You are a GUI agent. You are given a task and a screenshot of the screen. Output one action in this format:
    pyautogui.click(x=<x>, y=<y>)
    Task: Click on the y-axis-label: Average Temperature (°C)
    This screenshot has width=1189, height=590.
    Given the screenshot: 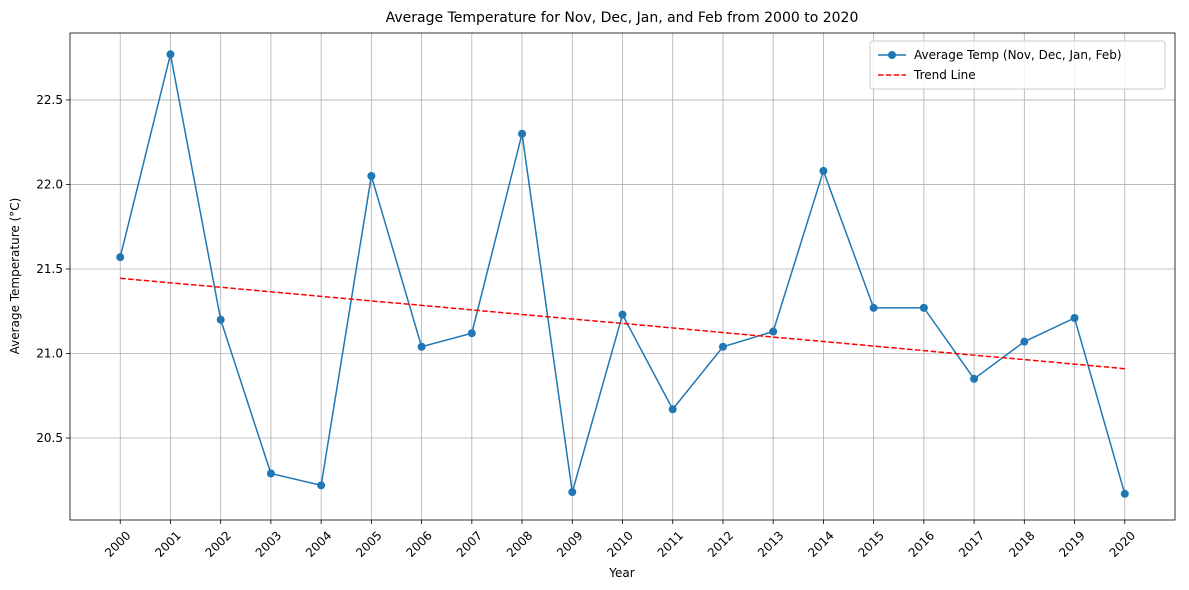 What is the action you would take?
    pyautogui.click(x=15, y=276)
    